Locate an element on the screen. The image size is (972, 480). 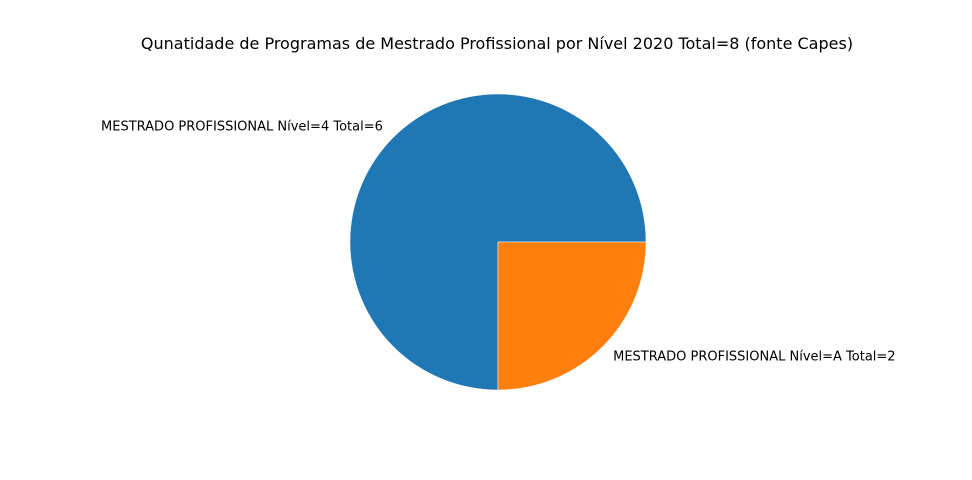
pie-slice-label-2: MESTRADO PROFISSIONAL Nível=A Total=2 is located at coordinates (754, 357).